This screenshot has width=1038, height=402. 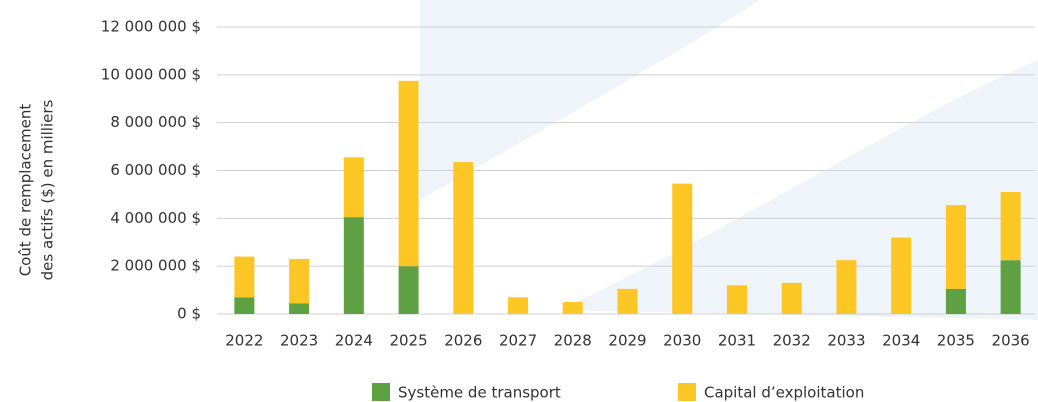 What do you see at coordinates (299, 341) in the screenshot?
I see `x-tick-label: 2023` at bounding box center [299, 341].